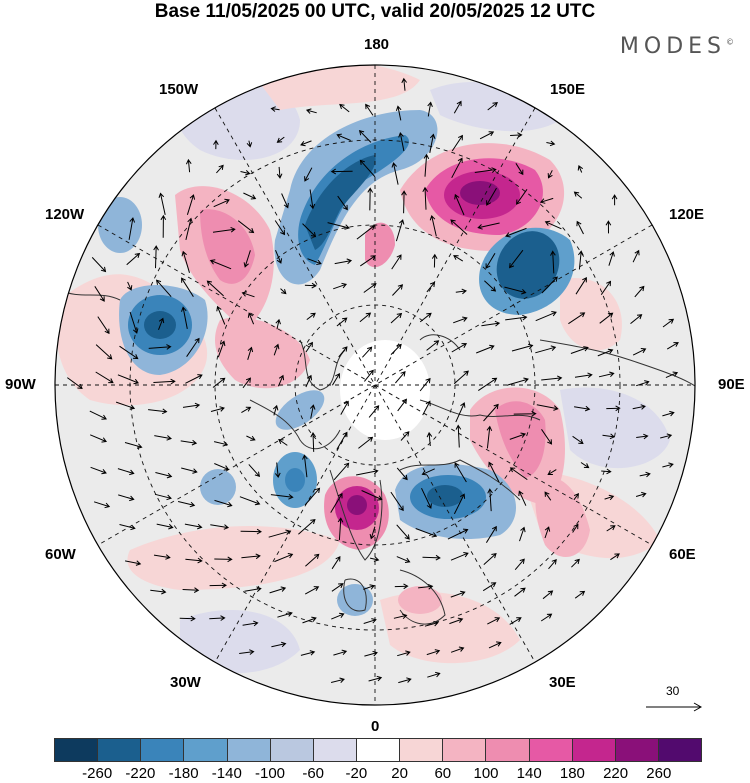  I want to click on colorbar-tick-label: -100, so click(270, 773).